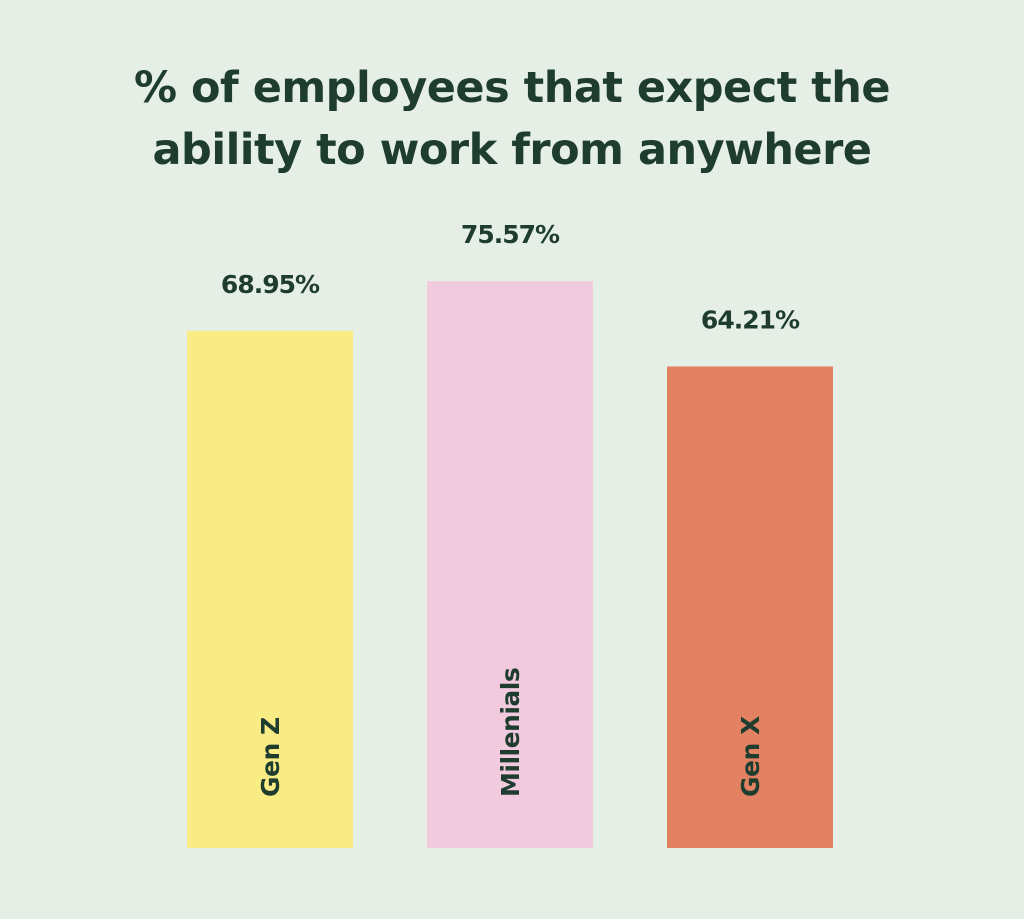 Image resolution: width=1024 pixels, height=919 pixels. I want to click on bar-millenials, so click(510, 565).